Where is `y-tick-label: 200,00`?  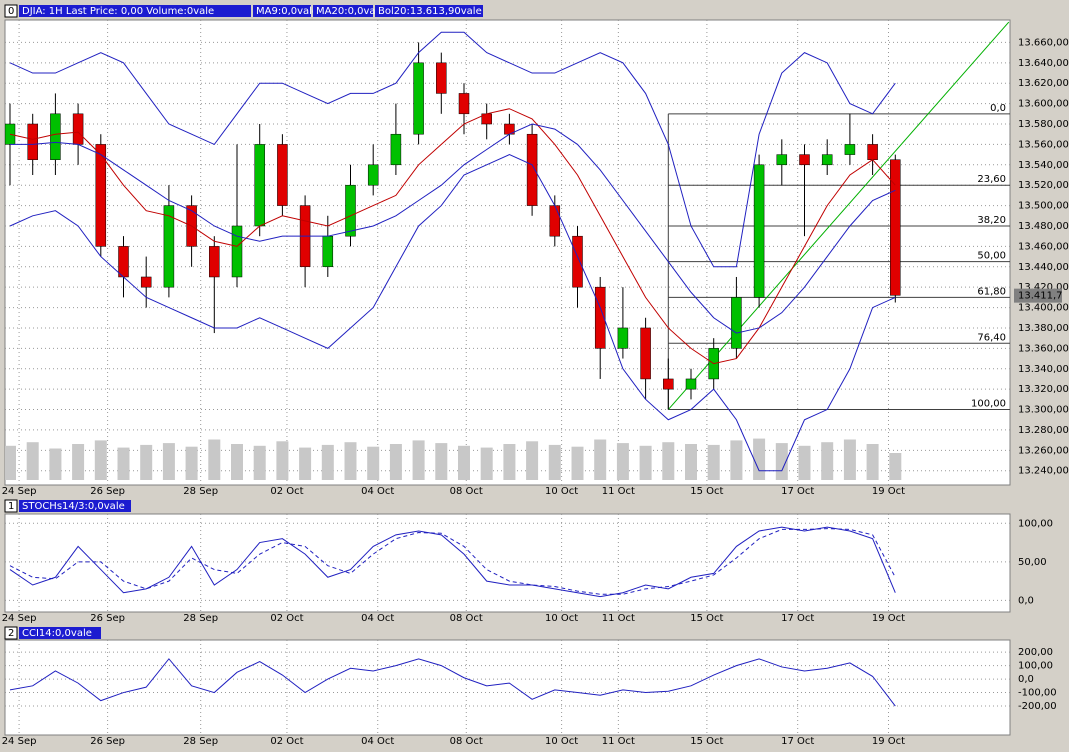
y-tick-label: 200,00 is located at coordinates (1035, 652).